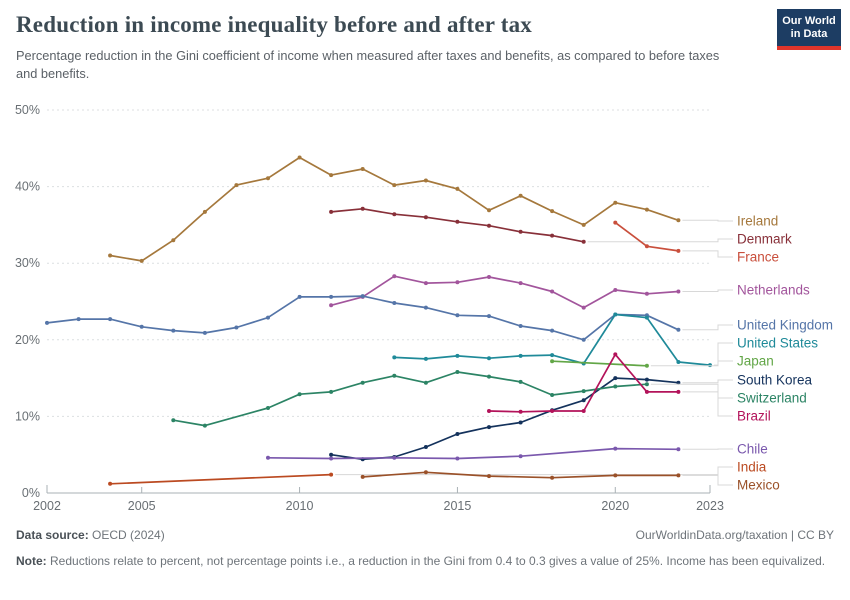 This screenshot has height=600, width=850. I want to click on license-link: CC BY, so click(815, 535).